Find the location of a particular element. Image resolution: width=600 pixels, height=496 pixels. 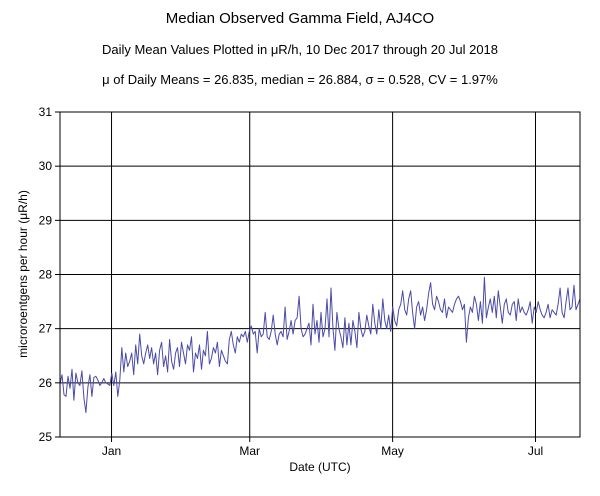

y-tick-label: 28 is located at coordinates (46, 275).